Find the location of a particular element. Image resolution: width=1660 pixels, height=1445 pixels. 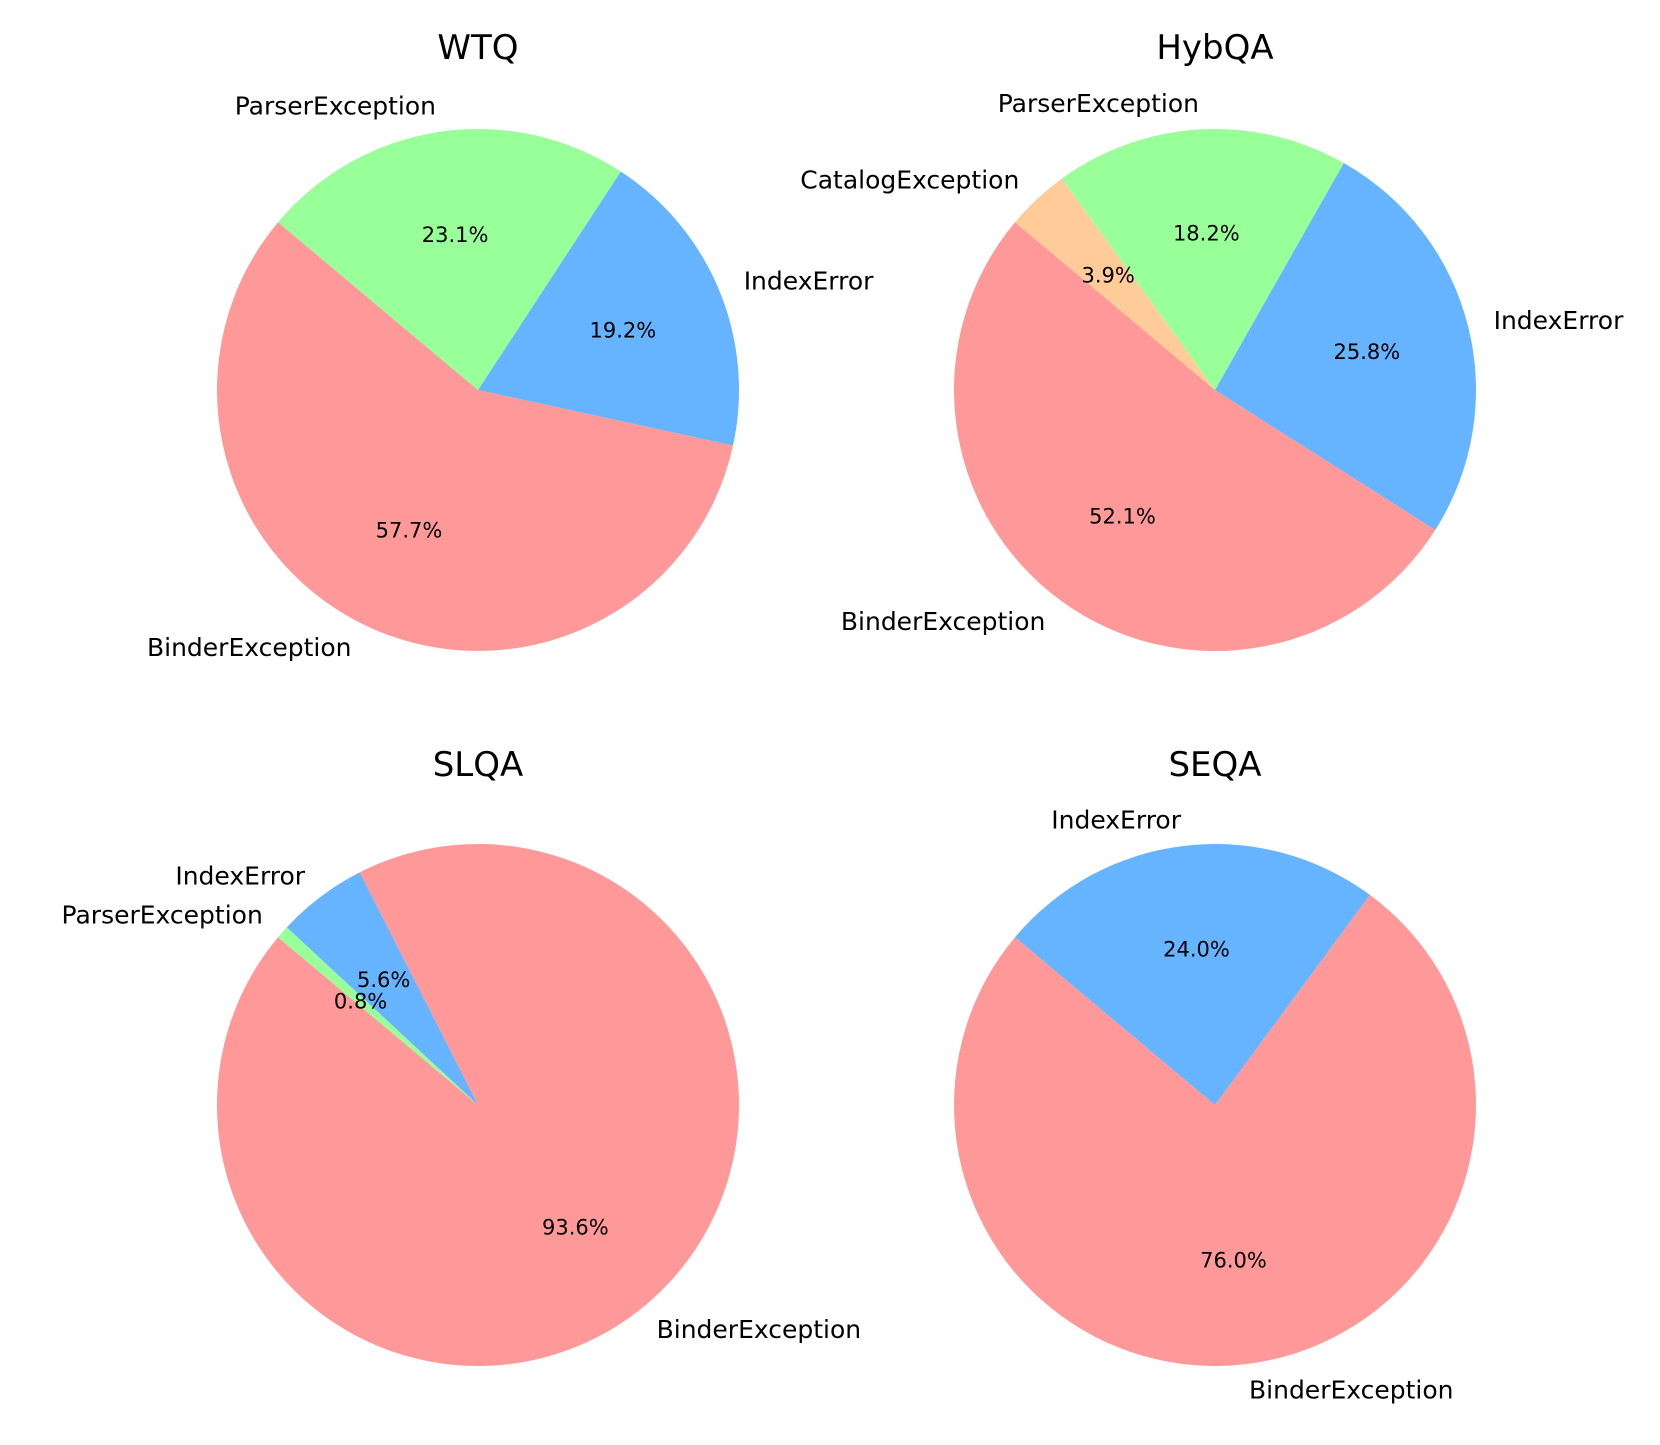

slice-percent-label: 93.6% is located at coordinates (575, 1228).